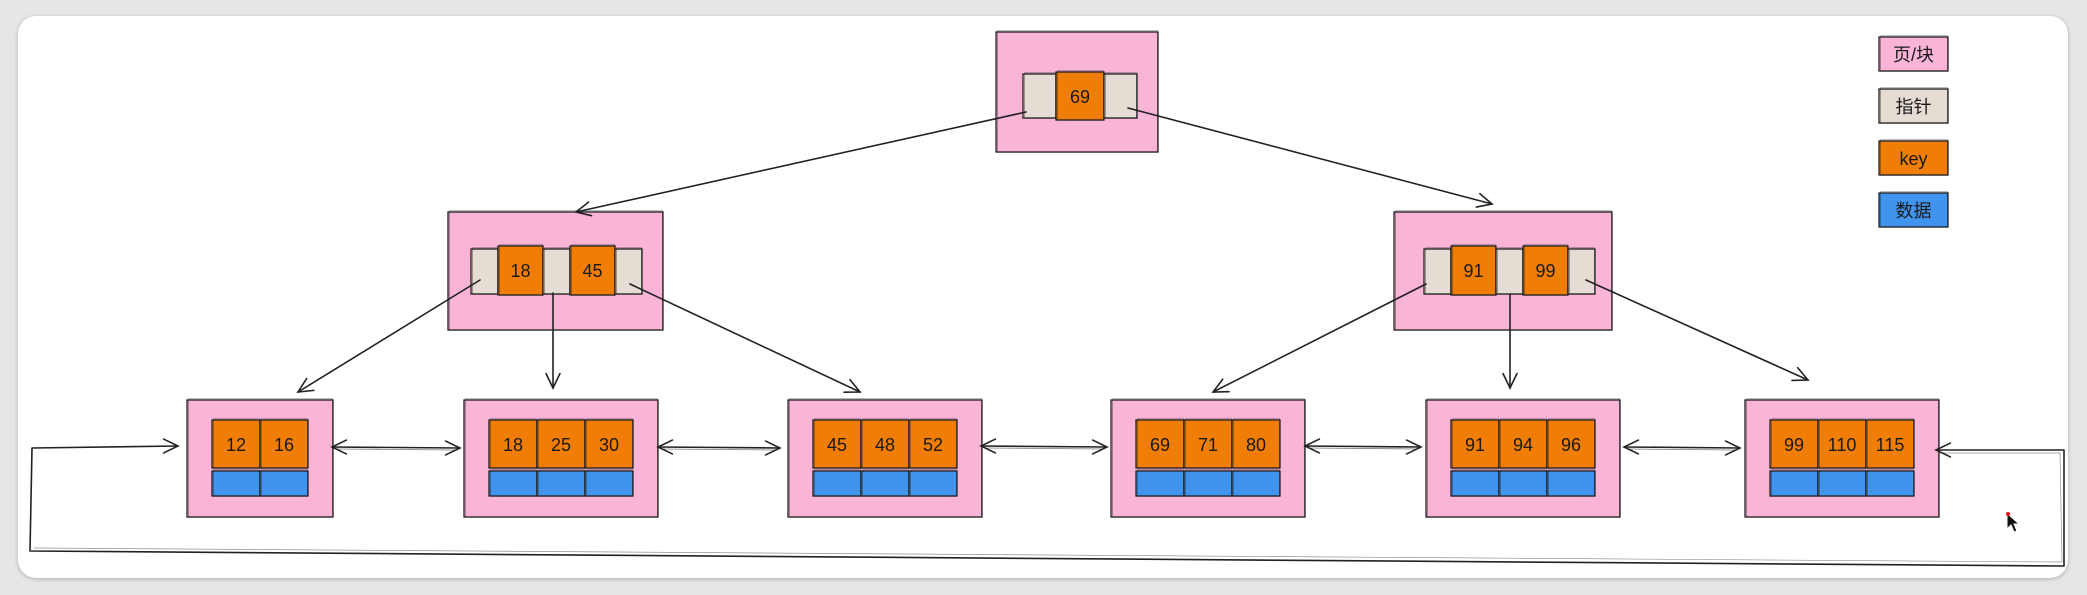 This screenshot has height=595, width=2087. Describe the element at coordinates (1208, 458) in the screenshot. I see `leaf-node: 69 71 80` at that location.